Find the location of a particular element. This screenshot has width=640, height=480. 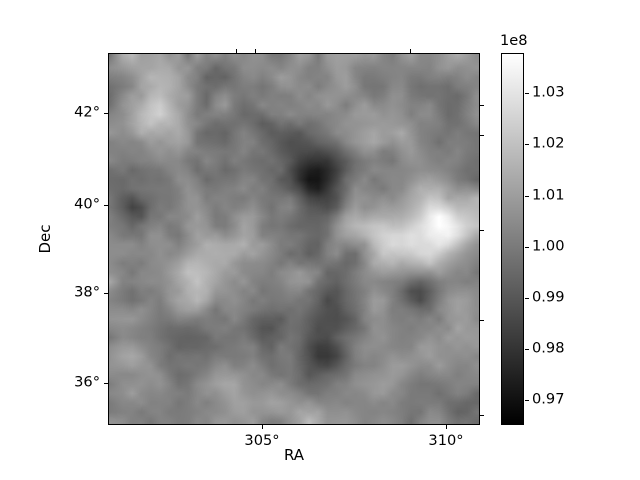

colorbar-tick-label-1: 1.02 is located at coordinates (548, 143).